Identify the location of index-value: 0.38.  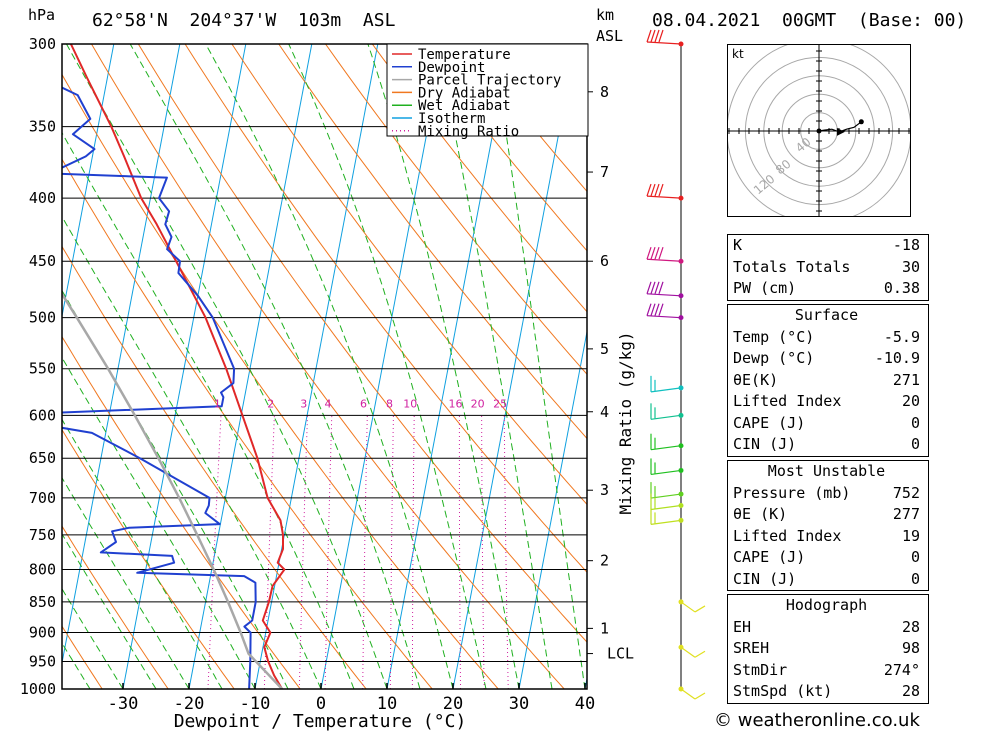
(901, 288).